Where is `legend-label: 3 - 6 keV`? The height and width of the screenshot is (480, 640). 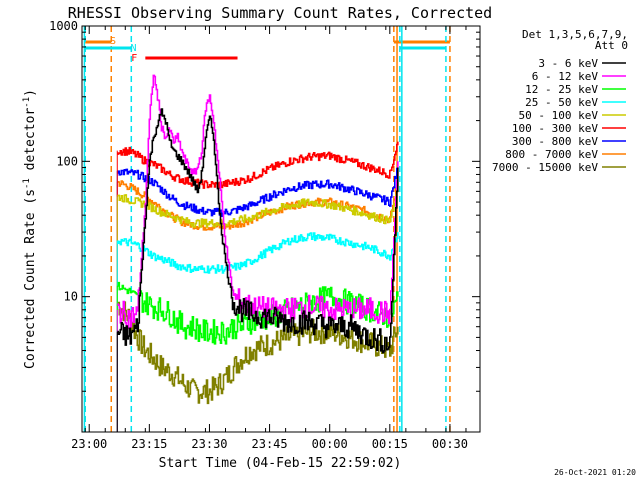 legend-label: 3 - 6 keV is located at coordinates (568, 63).